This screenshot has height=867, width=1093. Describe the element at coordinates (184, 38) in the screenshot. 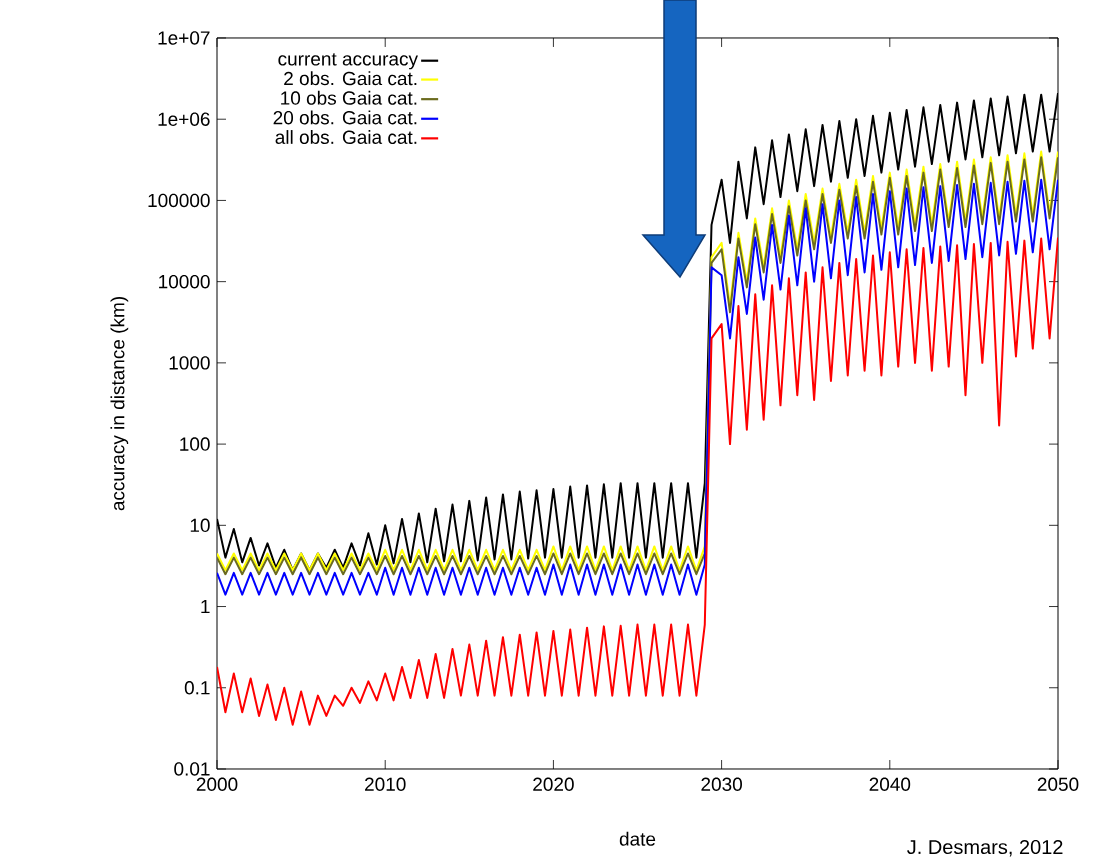

I see `y-tick-label: 1e+07` at that location.